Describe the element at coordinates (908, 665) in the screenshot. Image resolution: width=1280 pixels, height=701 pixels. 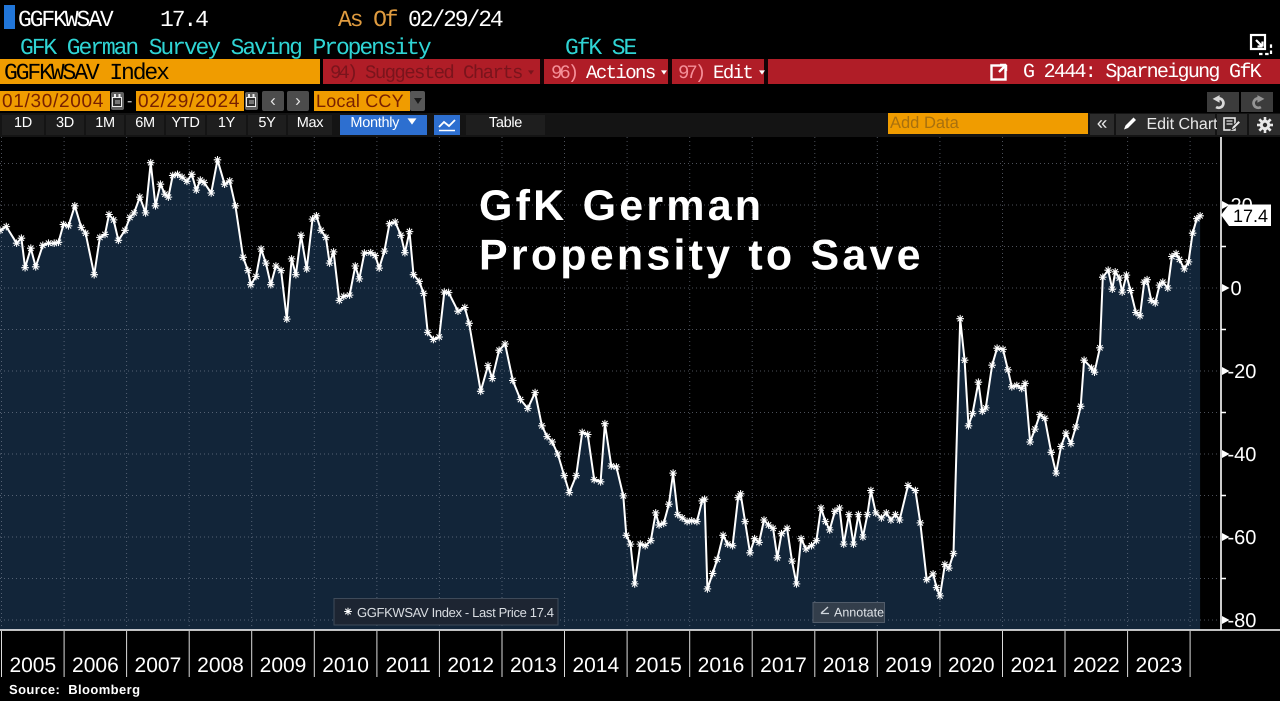
I see `svg-text: 2019` at that location.